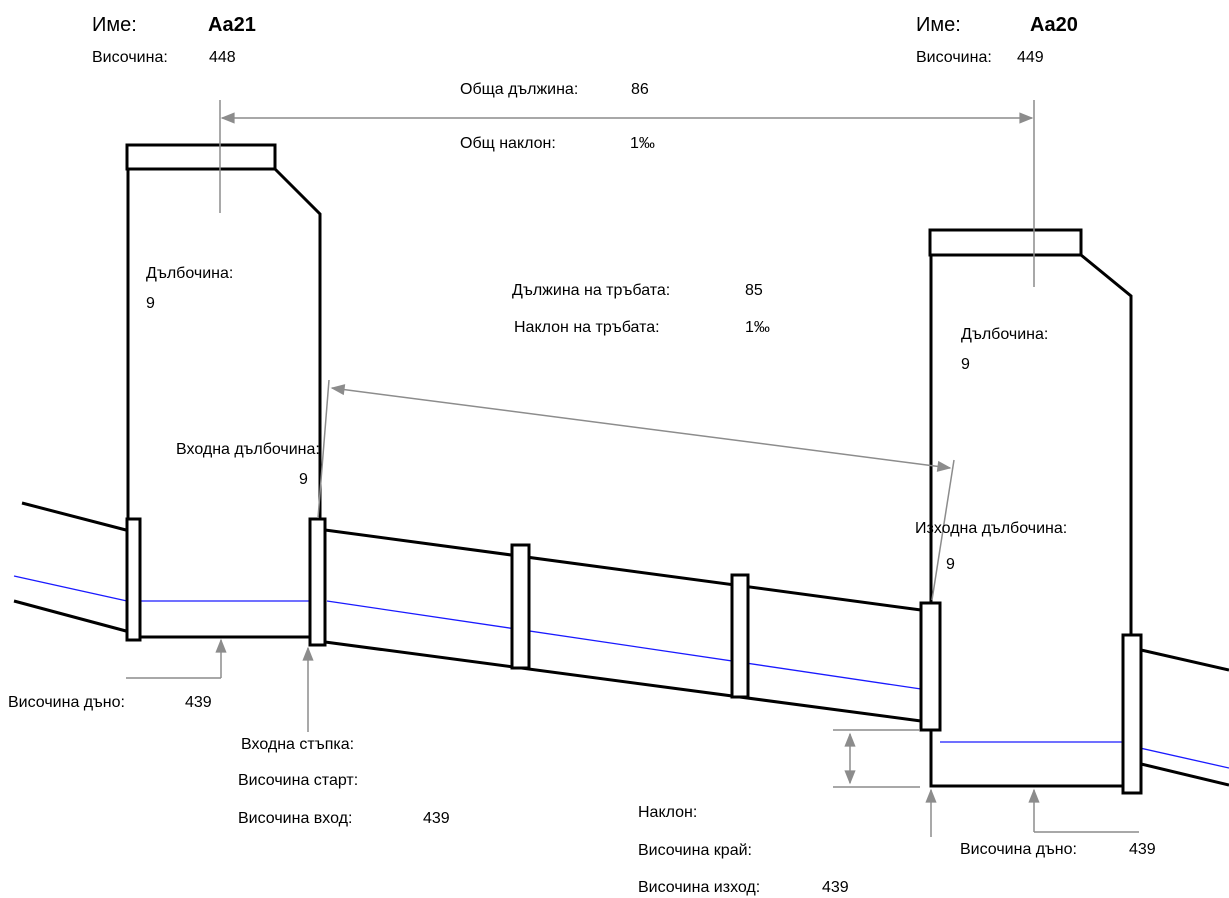 This screenshot has width=1229, height=898. What do you see at coordinates (630, 621) in the screenshot?
I see `pipe-joints` at bounding box center [630, 621].